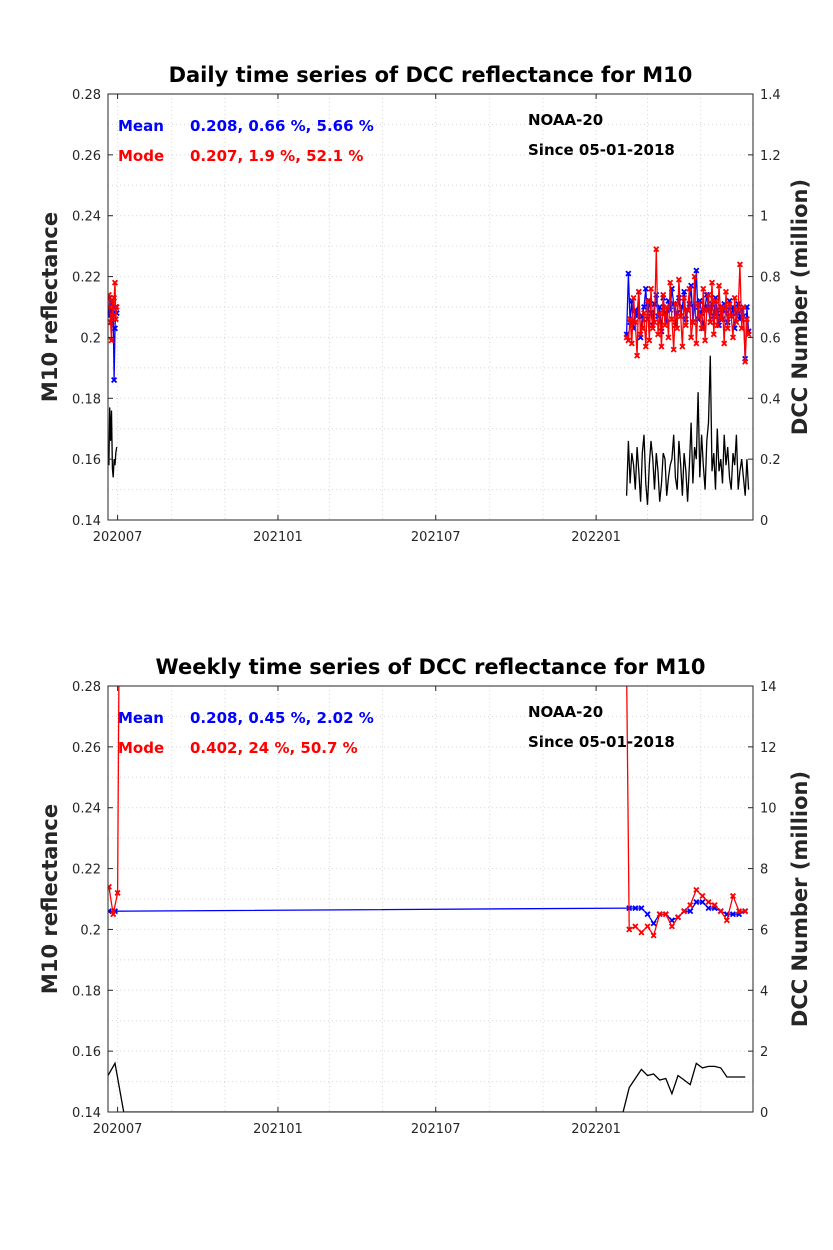 This screenshot has height=1250, width=833. Describe the element at coordinates (141, 156) in the screenshot. I see `mode-label: Mode` at that location.